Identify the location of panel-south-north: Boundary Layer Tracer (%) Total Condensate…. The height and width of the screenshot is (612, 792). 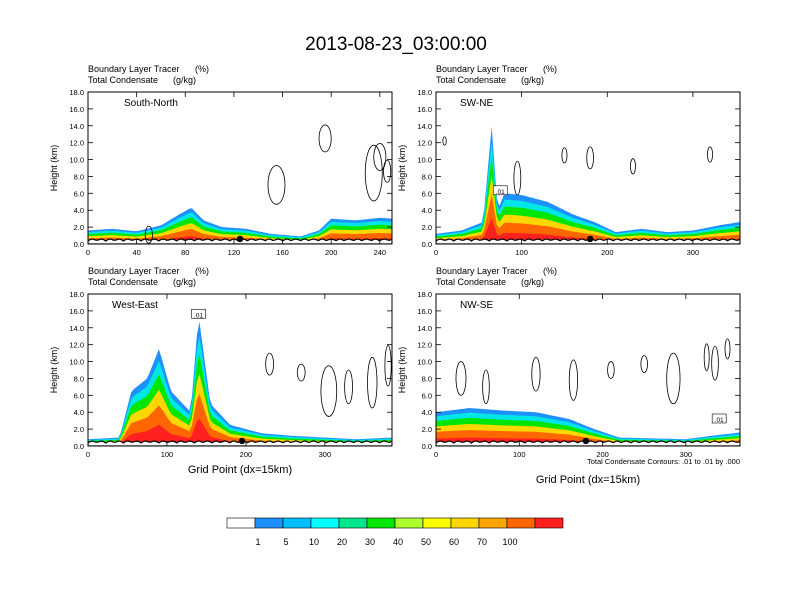
(221, 160).